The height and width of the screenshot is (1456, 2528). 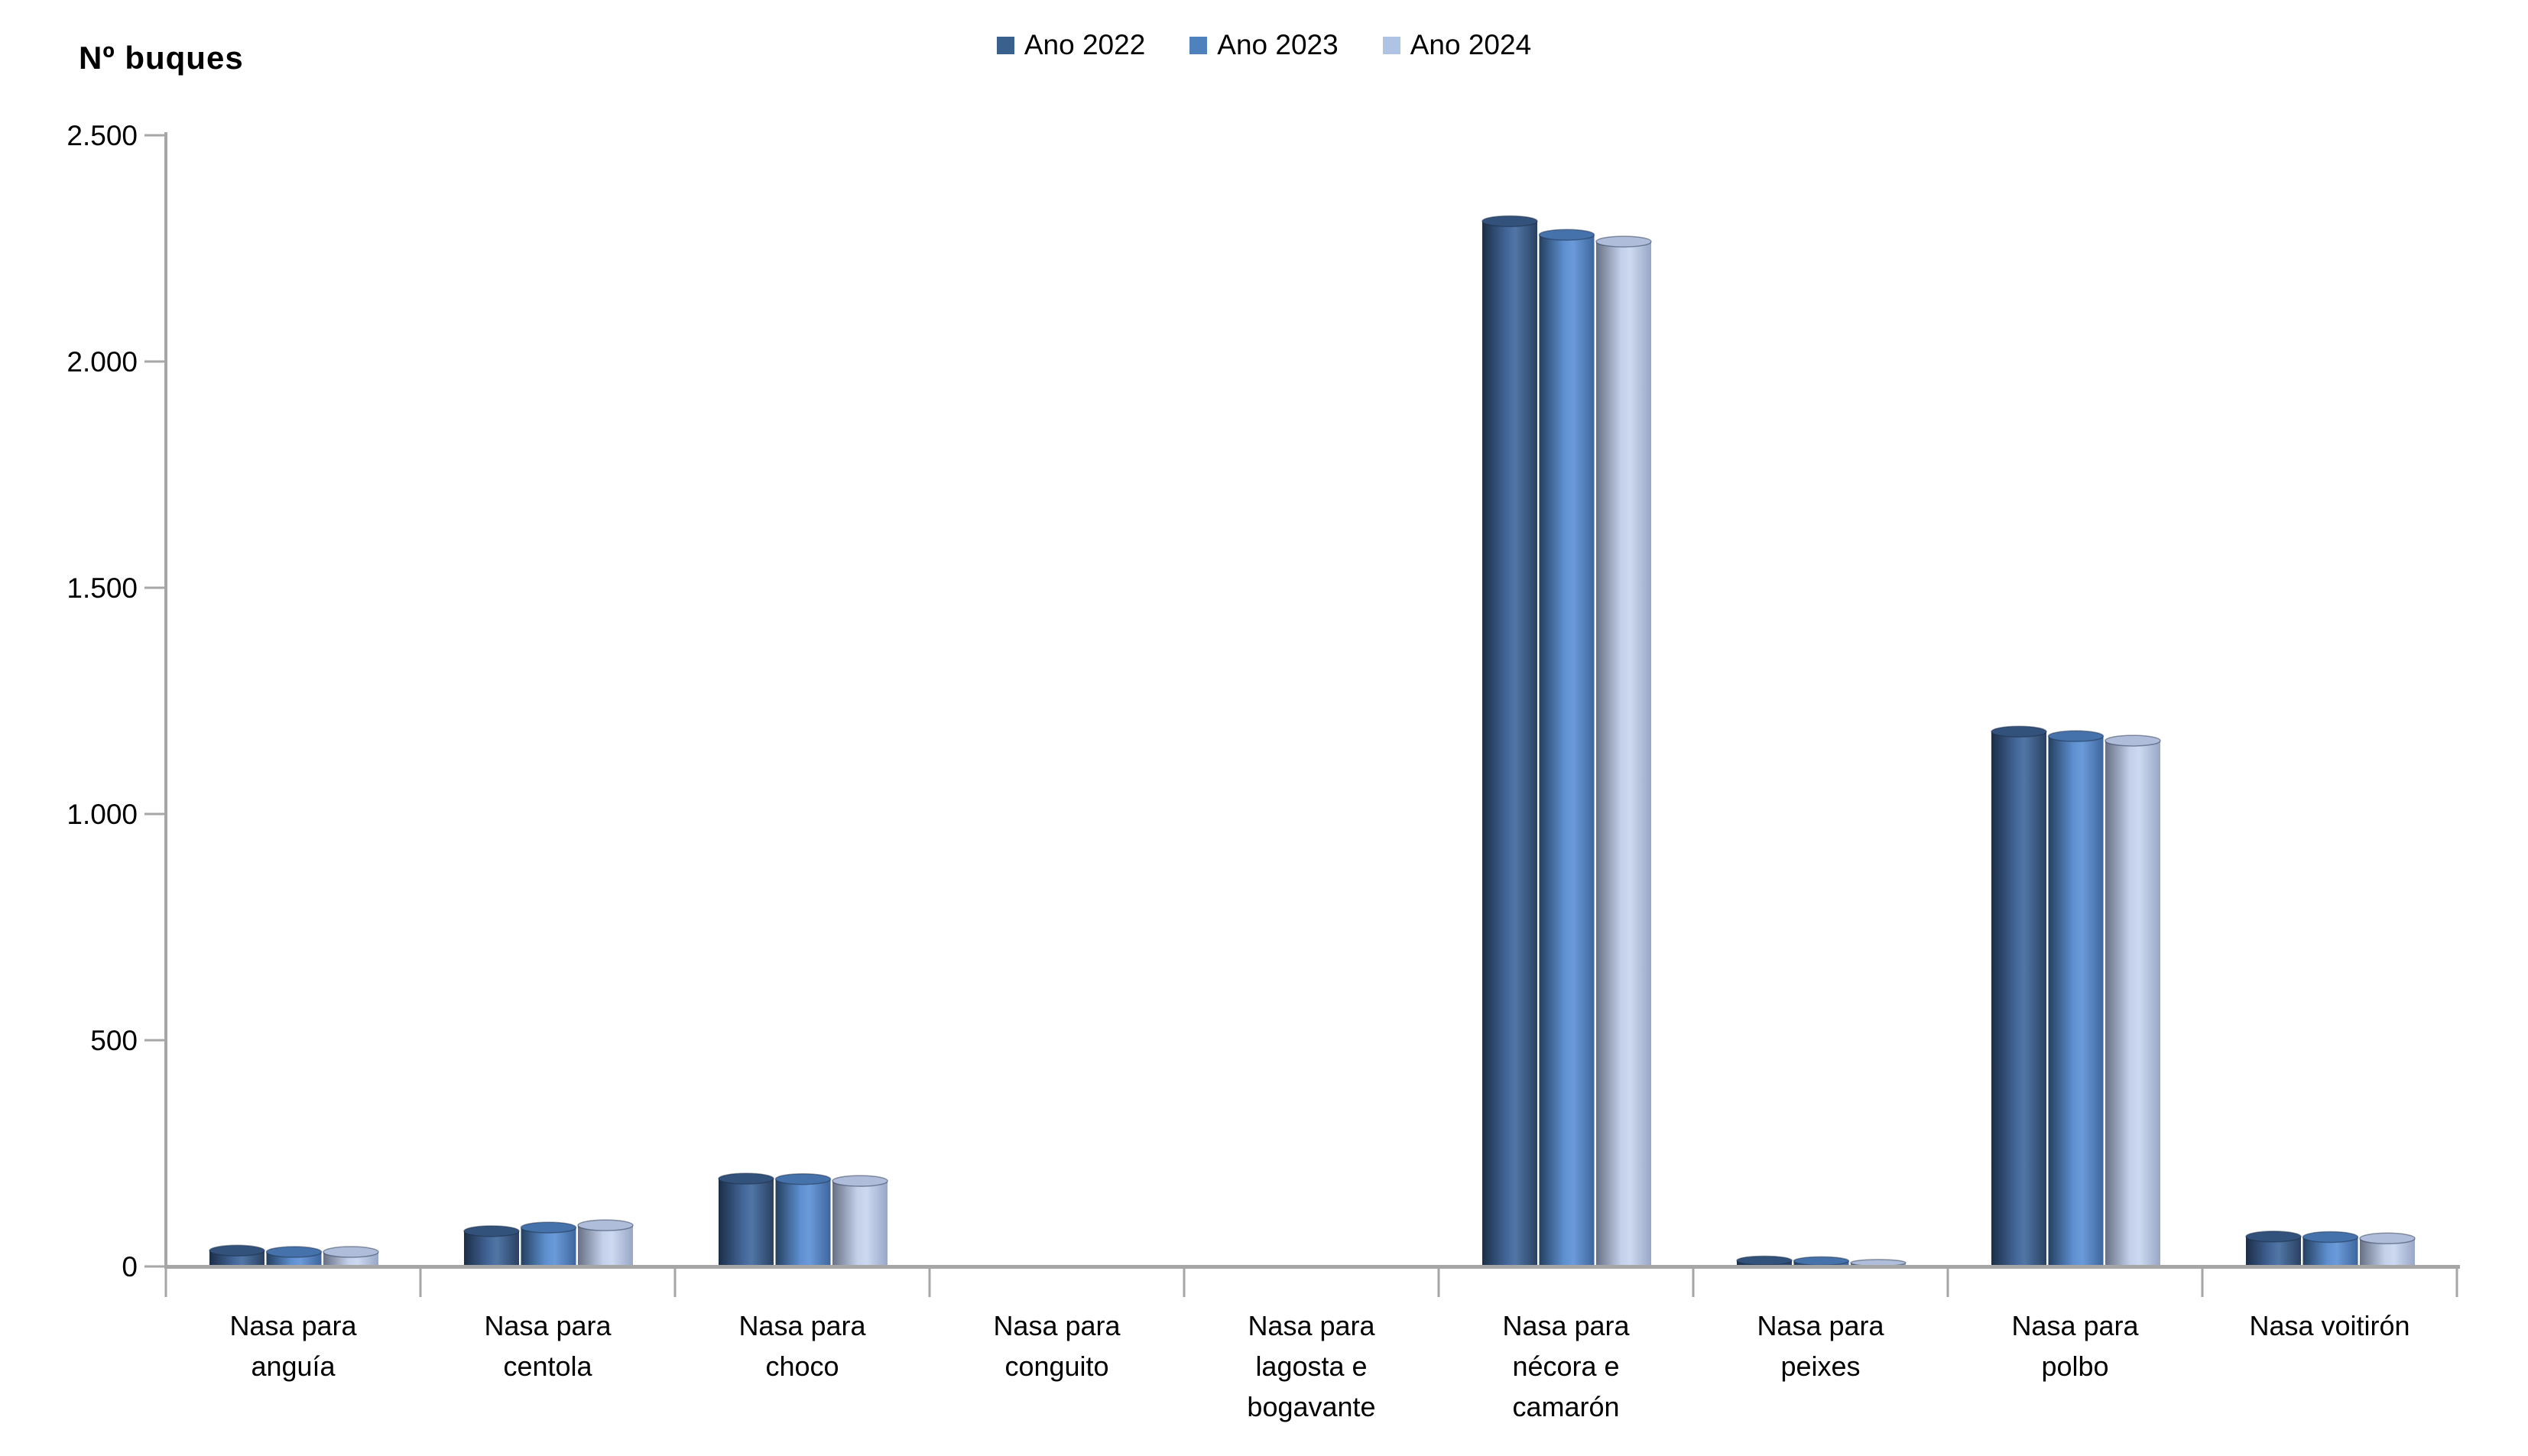 What do you see at coordinates (161, 58) in the screenshot?
I see `chart-title: Nº buques` at bounding box center [161, 58].